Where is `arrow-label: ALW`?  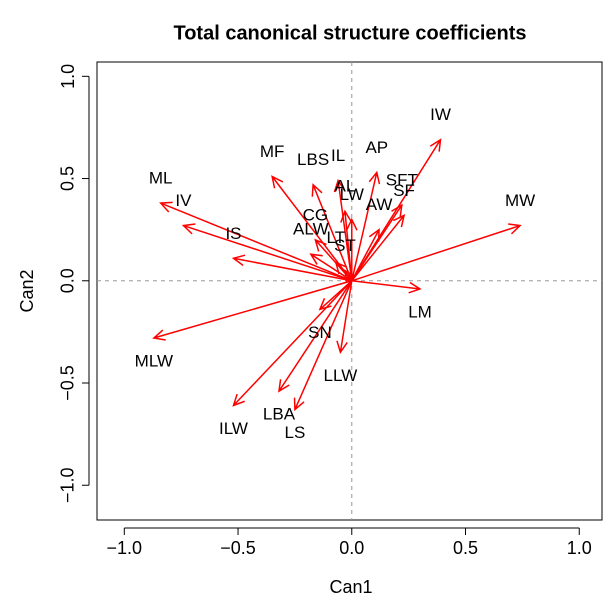
arrow-label: ALW is located at coordinates (311, 229).